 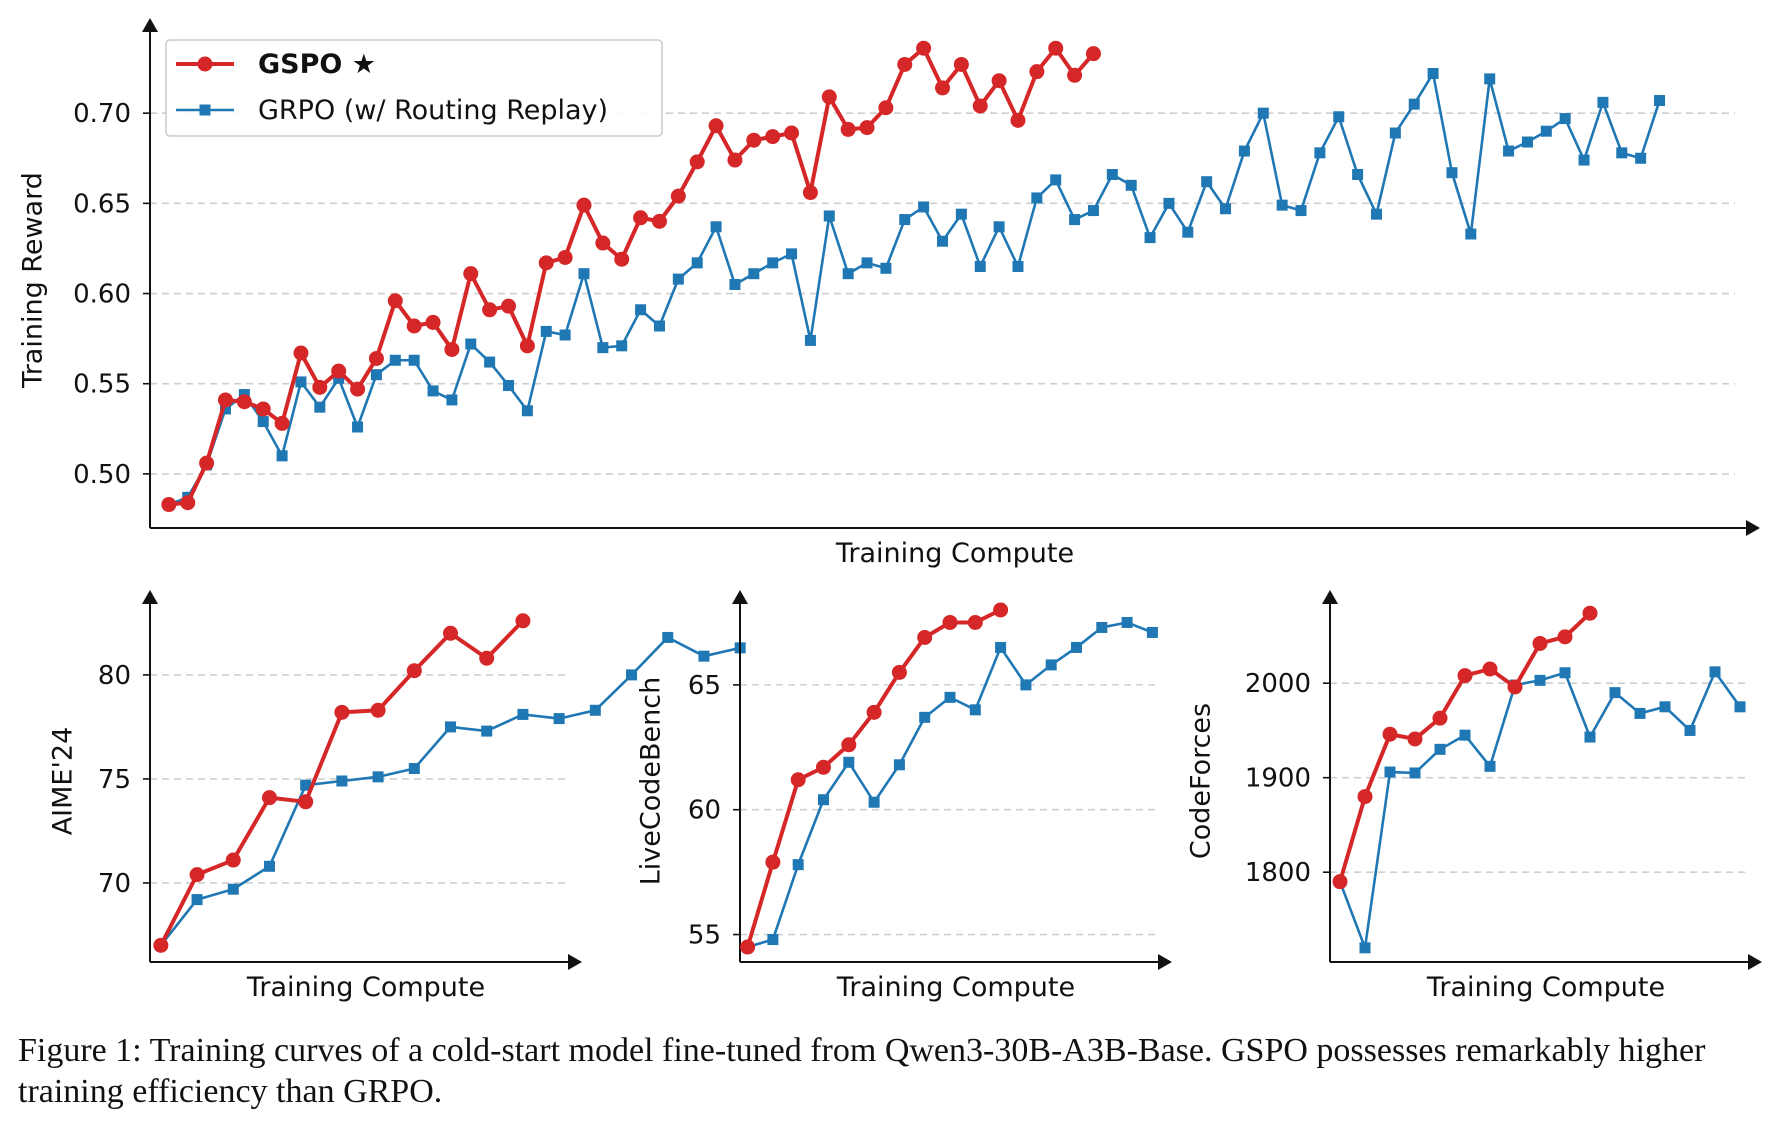 I want to click on y-axis-label: LiveCodeBench, so click(x=651, y=781).